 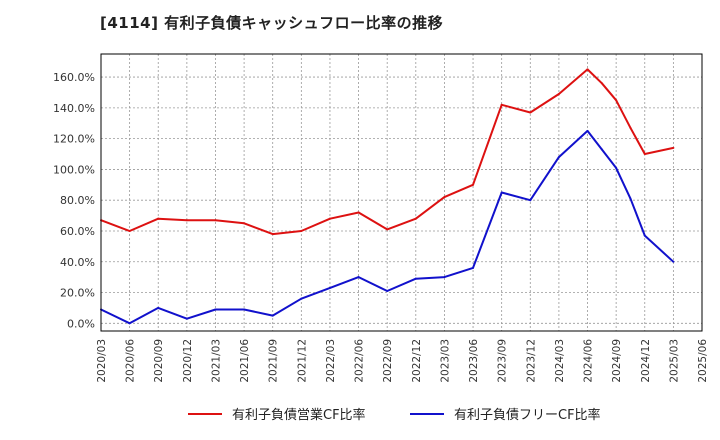 I want to click on chart-title: [4114] 有利子負債キャッシュフロー比率の推移, so click(x=272, y=23).